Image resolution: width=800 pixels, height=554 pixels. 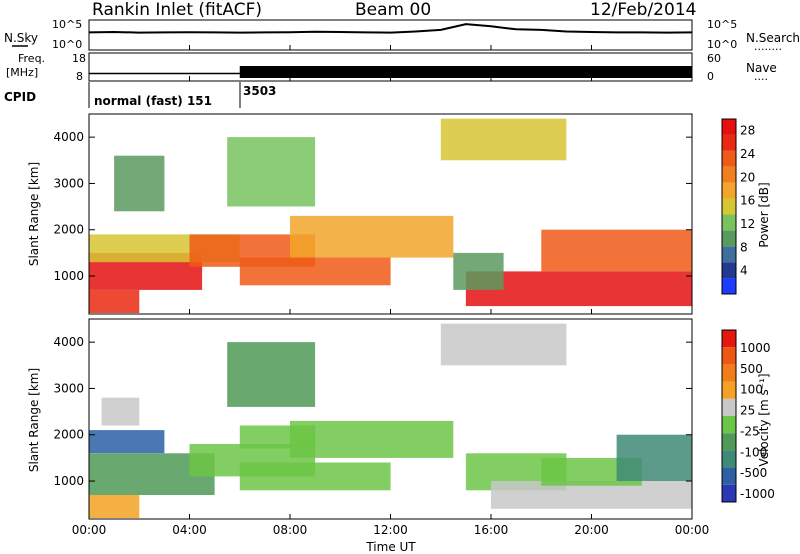 I want to click on velocity-ytick-label-1: 2000, so click(x=68, y=435).